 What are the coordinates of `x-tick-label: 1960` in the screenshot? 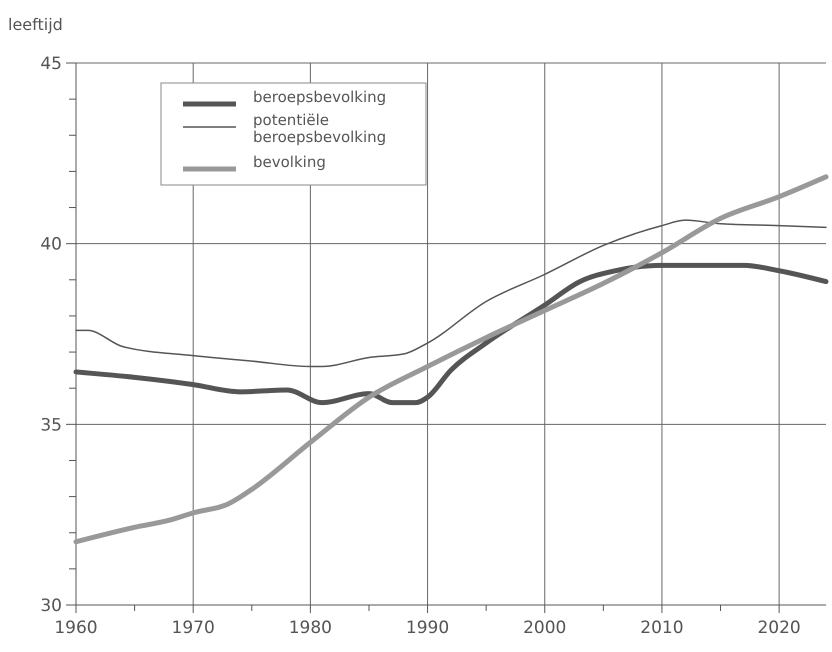 It's located at (76, 628).